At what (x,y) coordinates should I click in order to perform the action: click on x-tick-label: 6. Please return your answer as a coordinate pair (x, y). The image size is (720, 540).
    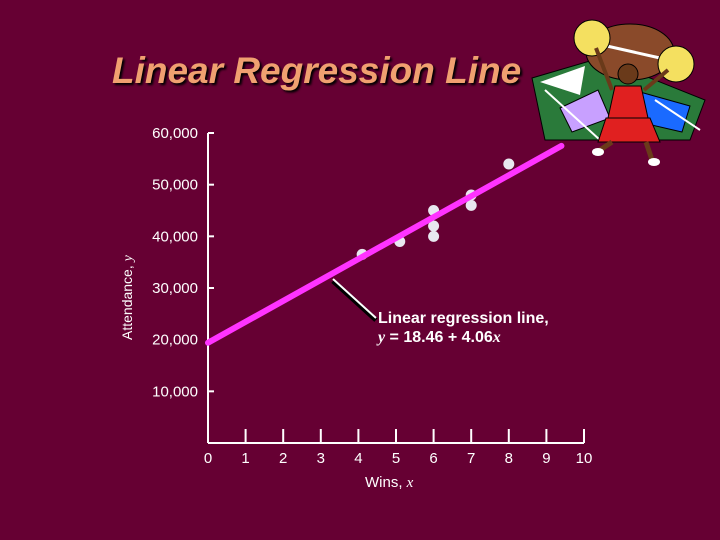
    Looking at the image, I should click on (433, 458).